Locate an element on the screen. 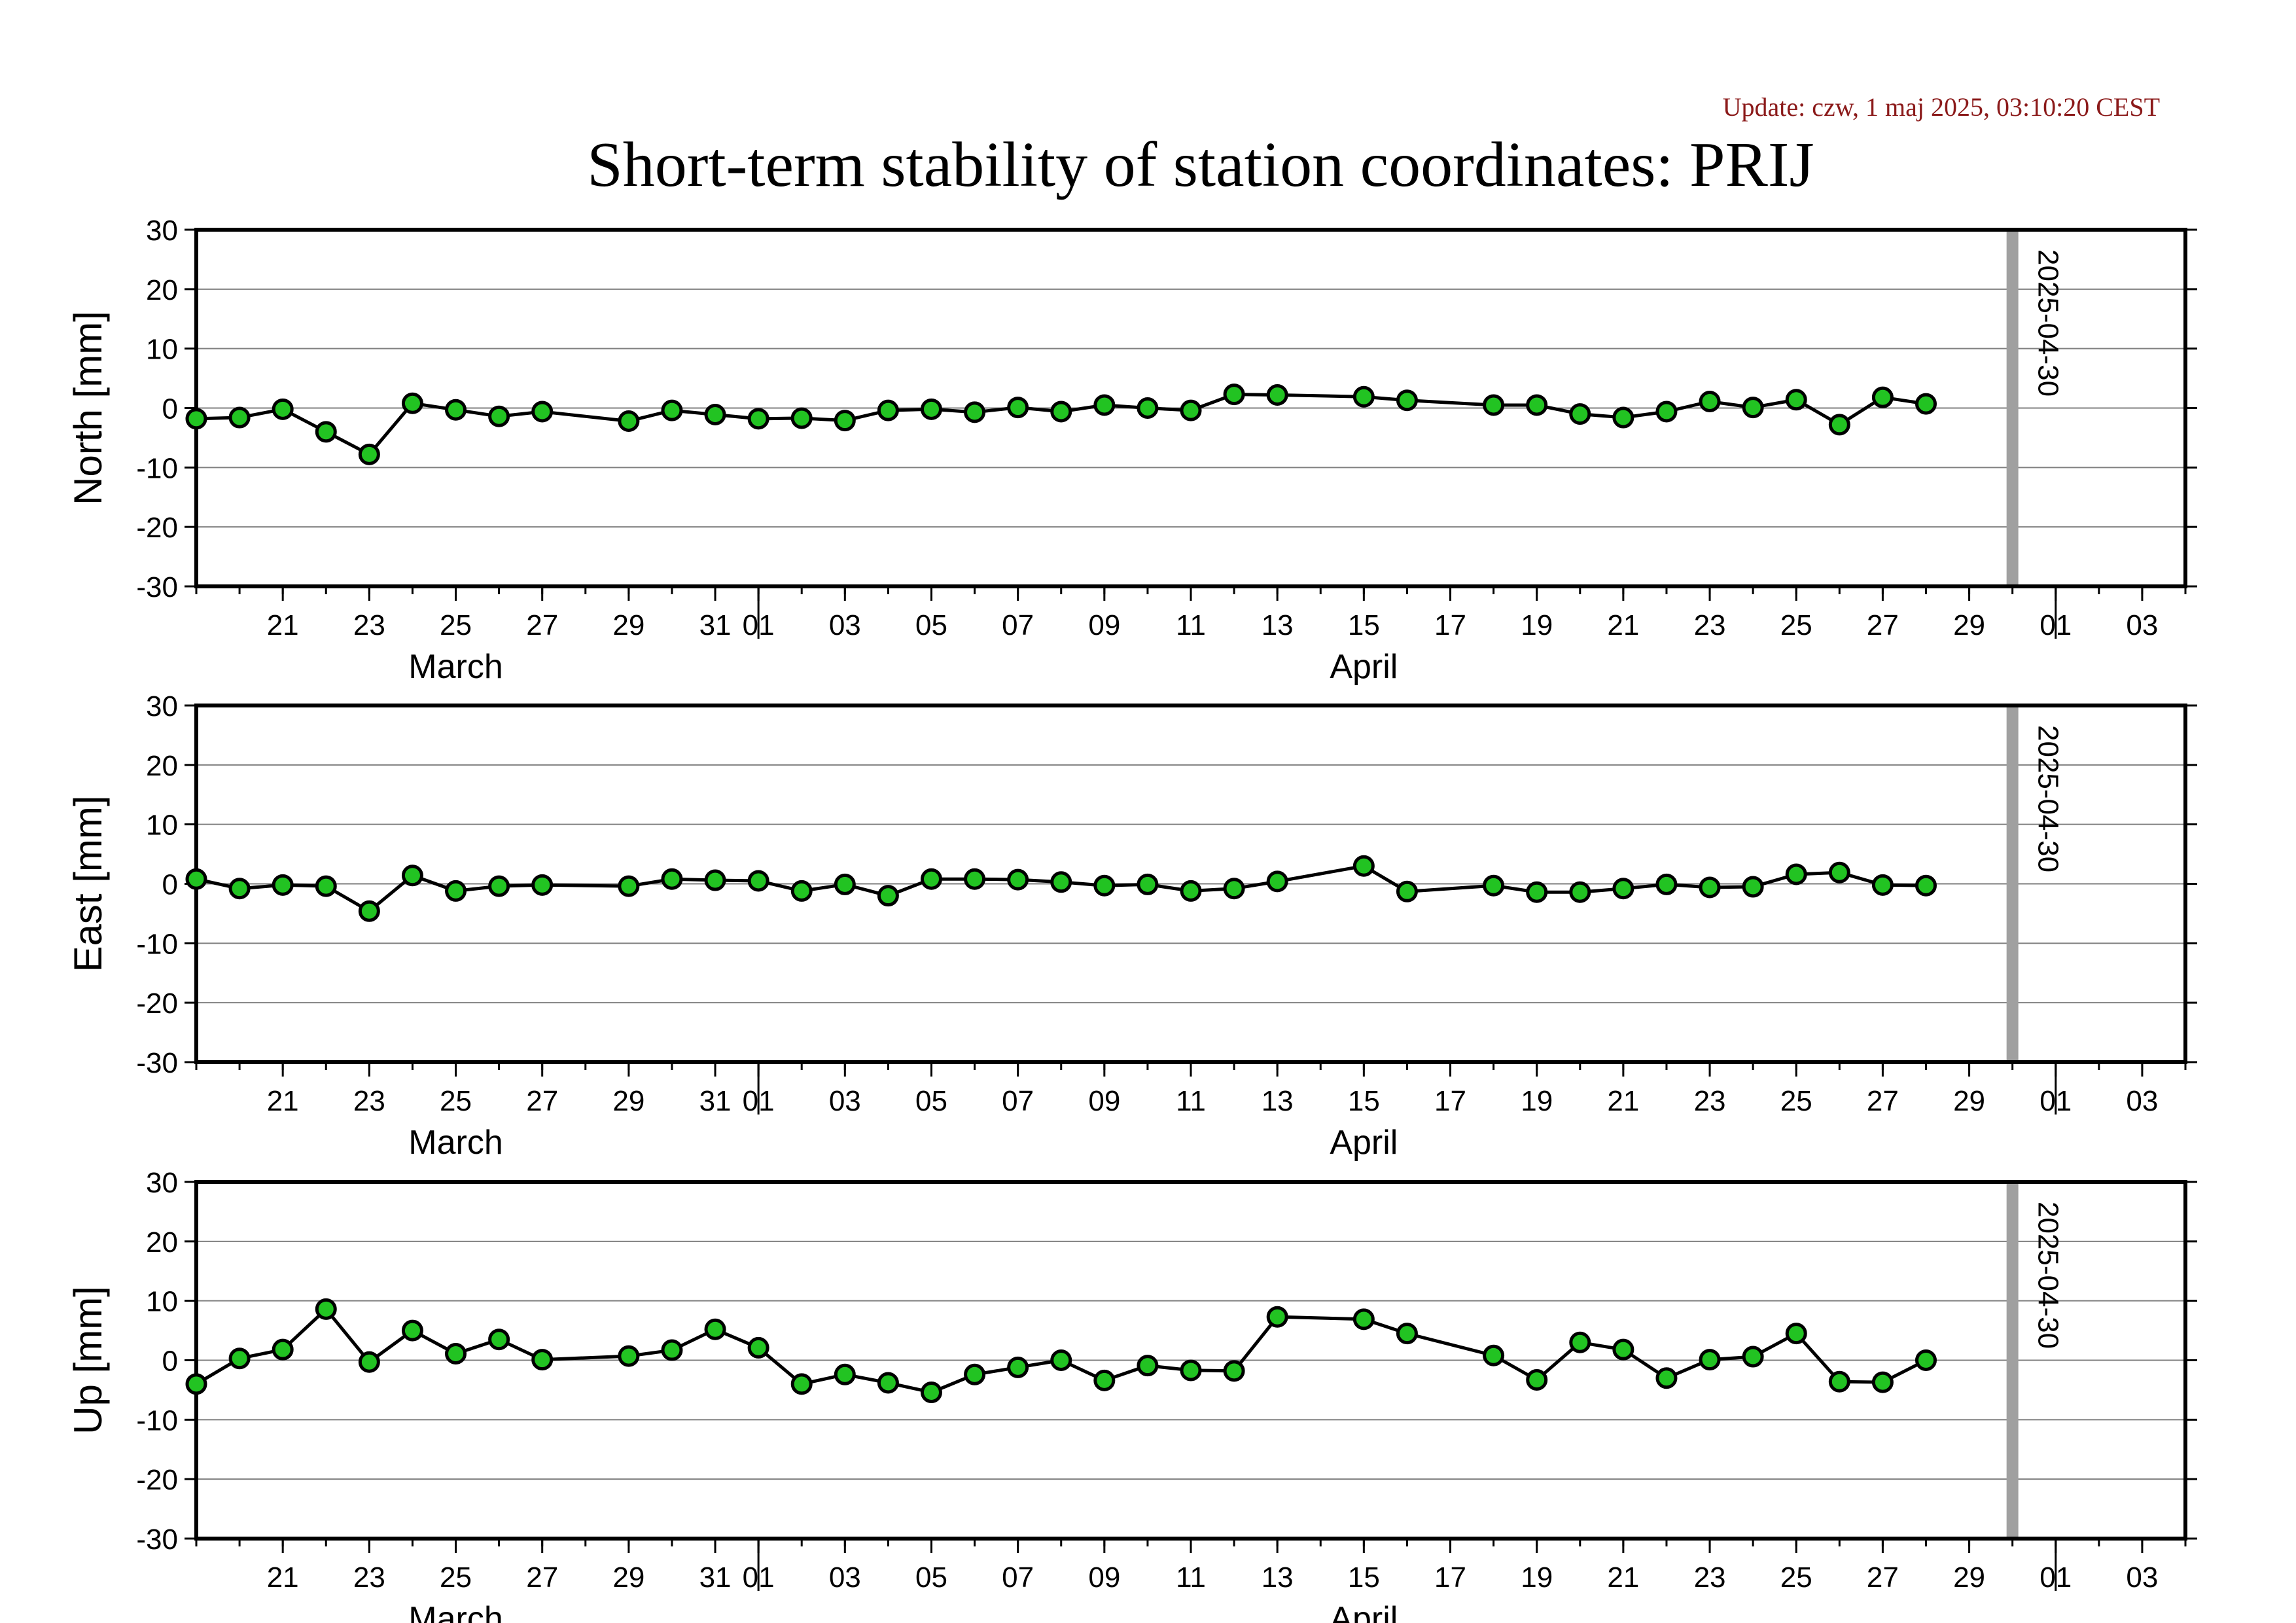  x-tick-label: 09 is located at coordinates (1104, 1101).